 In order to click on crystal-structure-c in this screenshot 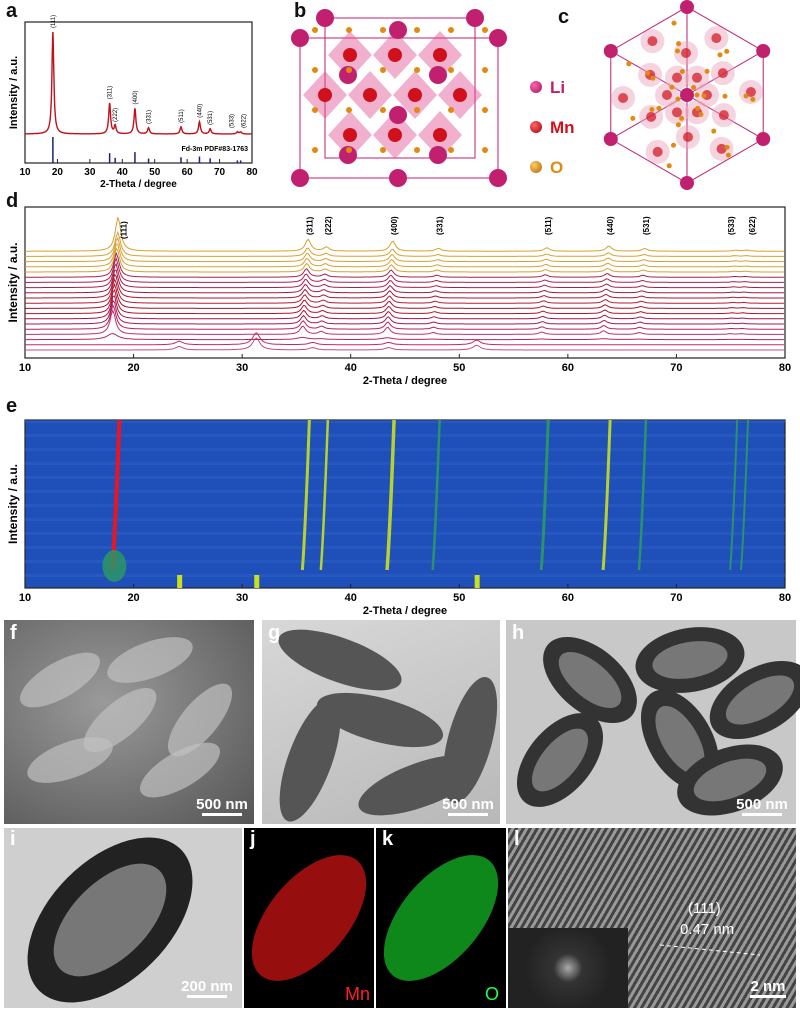, I will do `click(687, 95)`.